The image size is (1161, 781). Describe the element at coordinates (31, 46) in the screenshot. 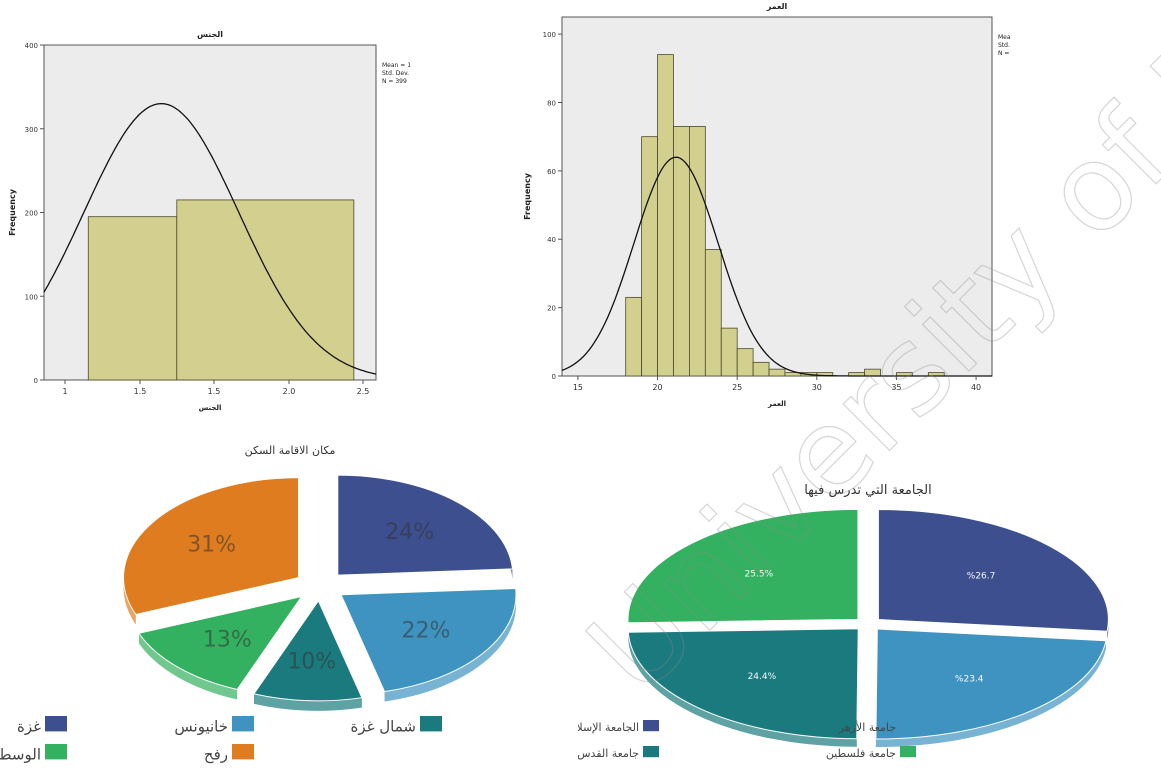

I see `y-tick-label: 400` at that location.